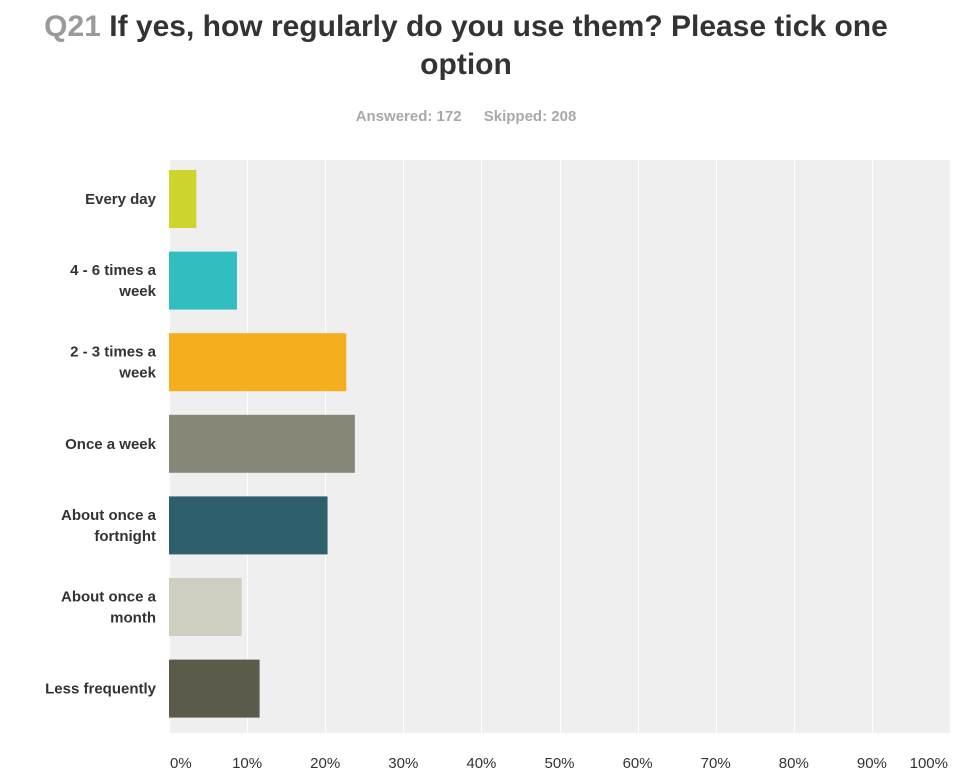 This screenshot has width=954, height=774. Describe the element at coordinates (872, 763) in the screenshot. I see `x-tick-label: 90%` at that location.